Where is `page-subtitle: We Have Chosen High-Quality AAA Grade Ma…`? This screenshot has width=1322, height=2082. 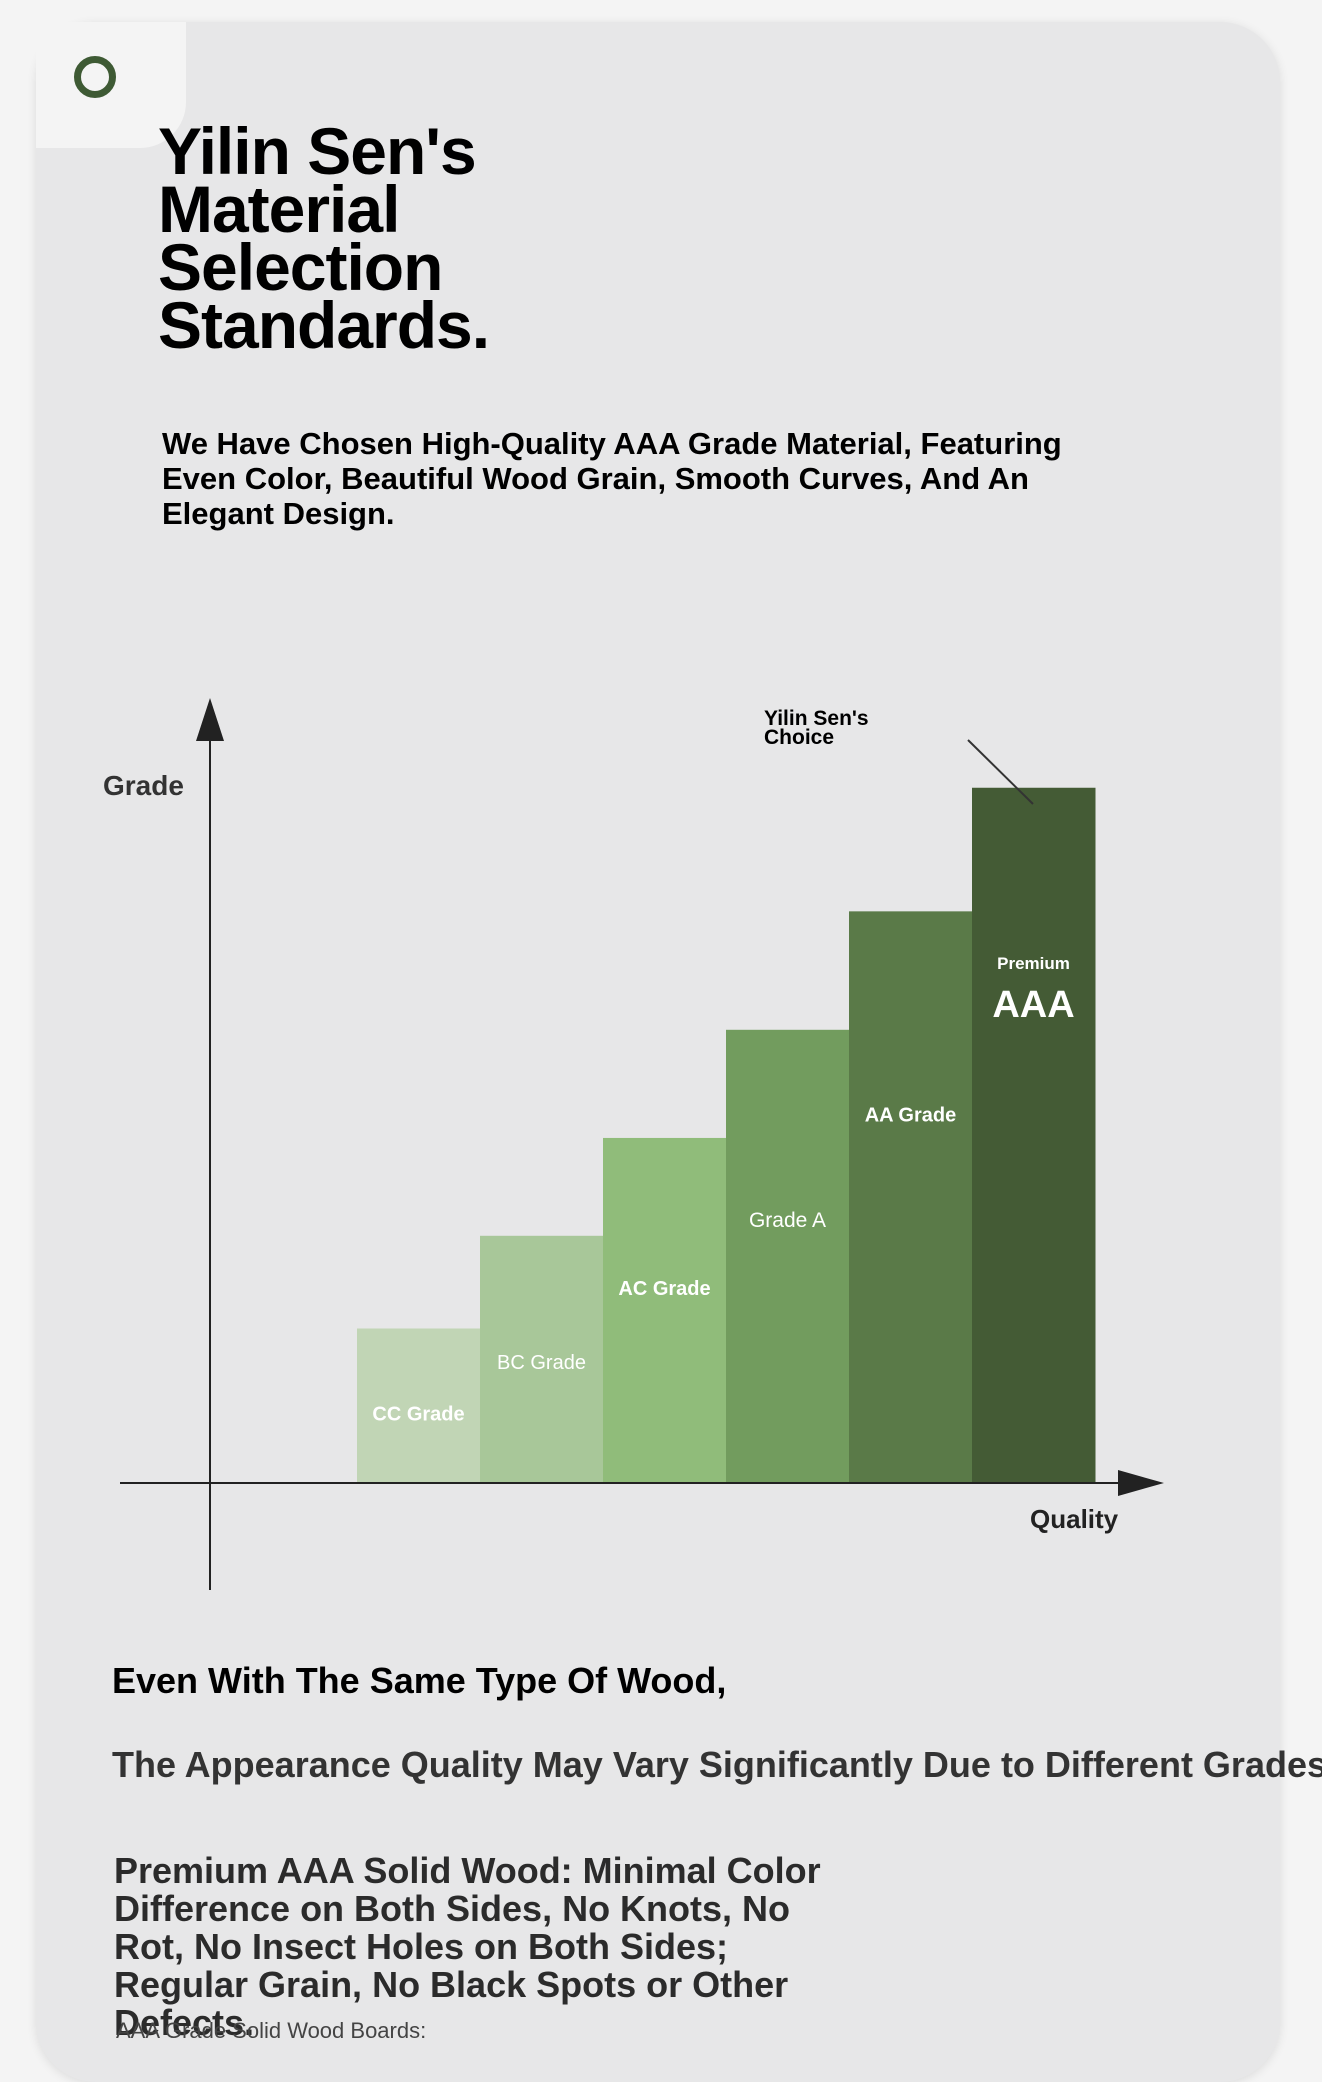
page-subtitle: We Have Chosen High-Quality AAA Grade Ma… is located at coordinates (612, 478).